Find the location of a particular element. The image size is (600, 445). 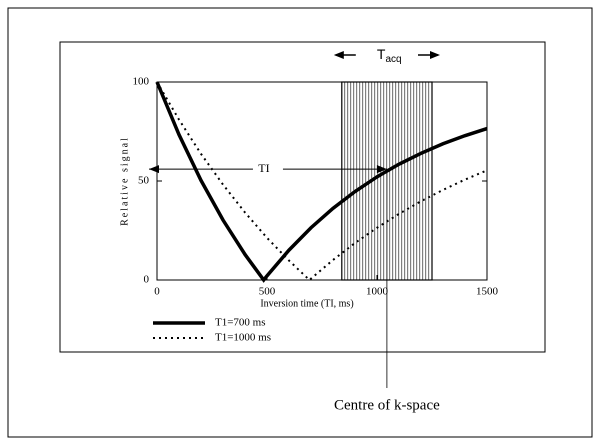

y-tick-label: 0 is located at coordinates (147, 280).